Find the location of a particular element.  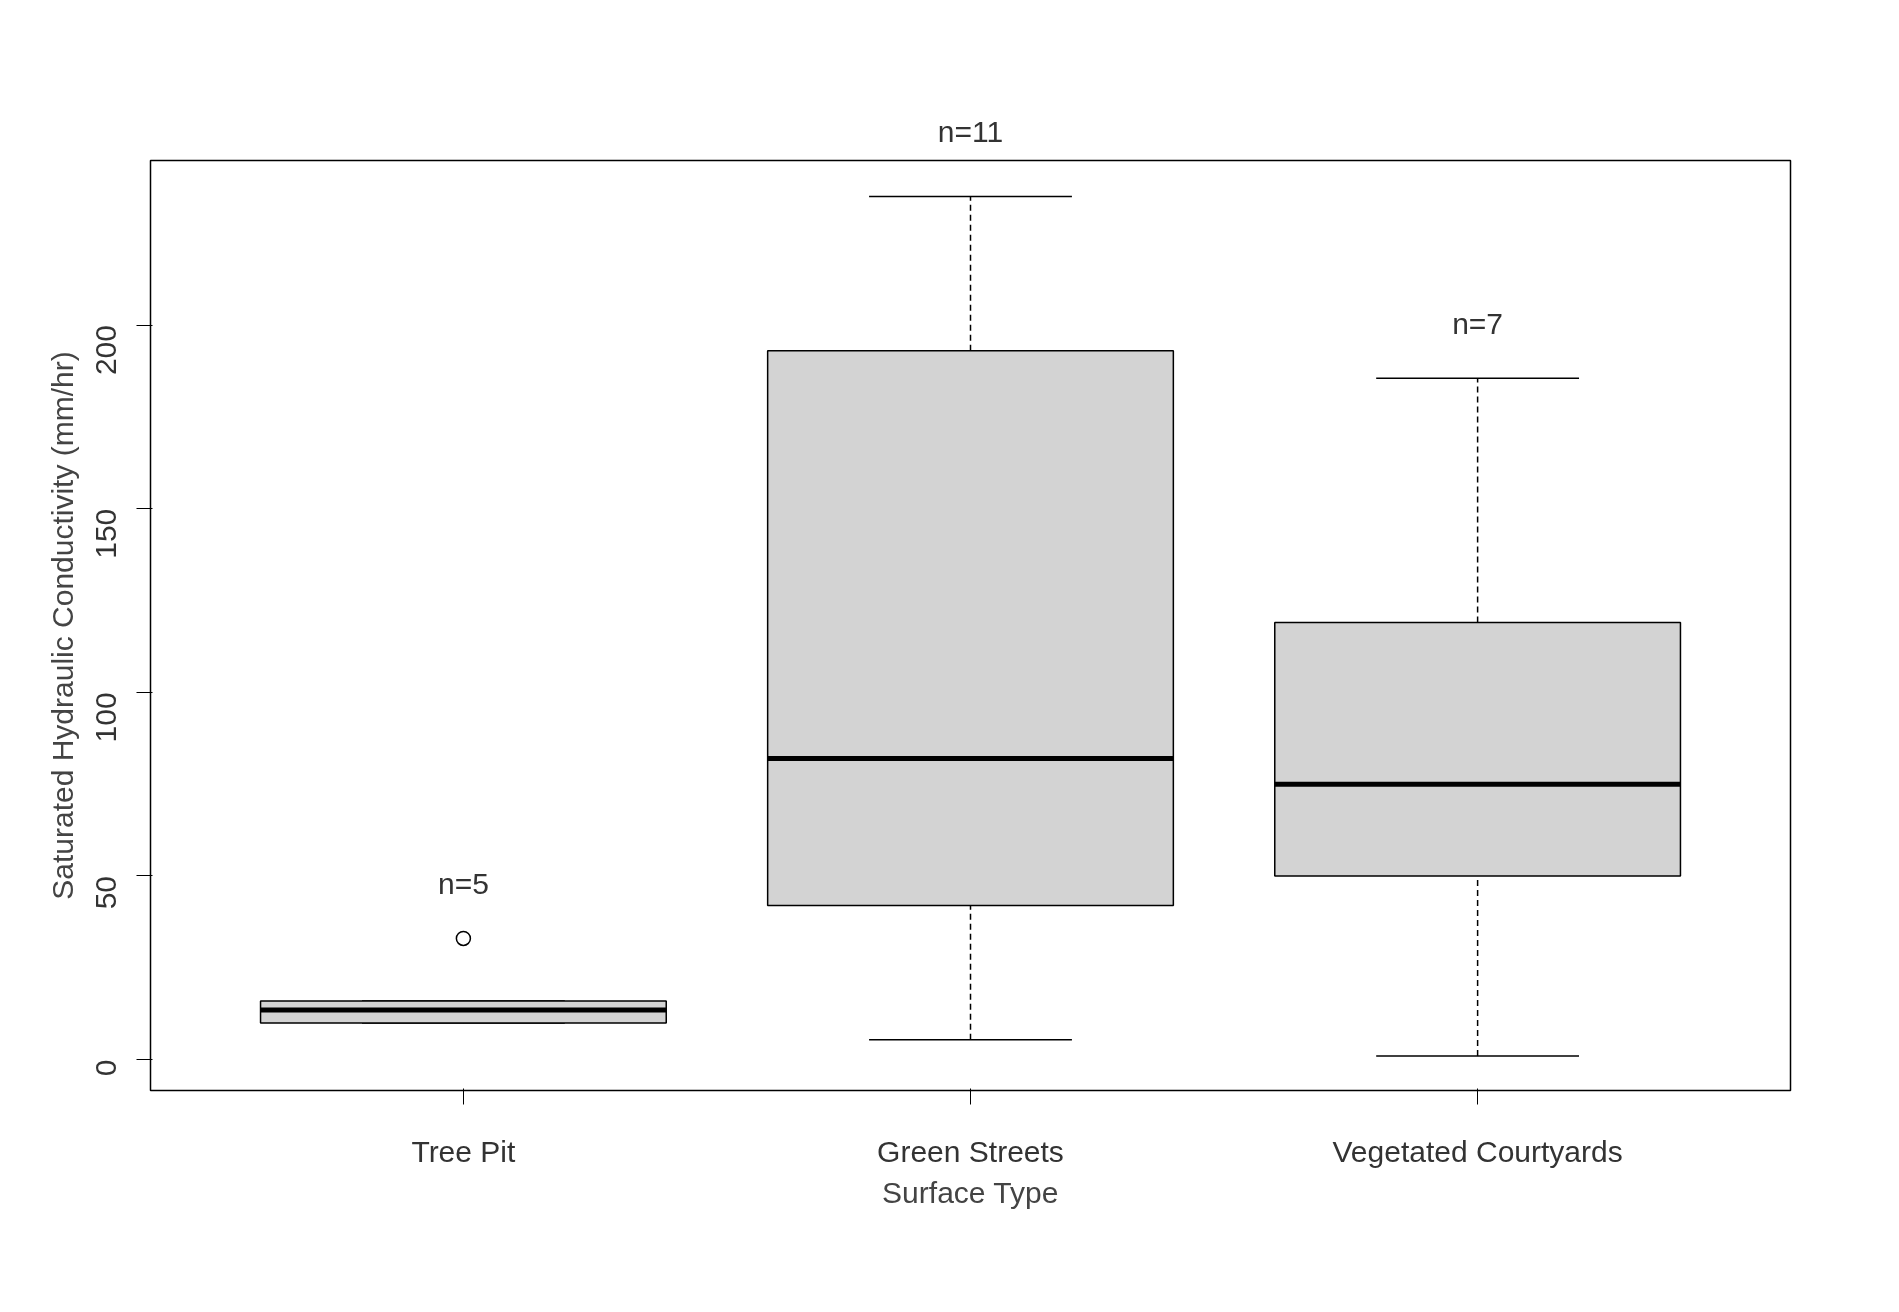

y-axis-title: Saturated Hydraulic Conductivity (mm/hr) is located at coordinates (62, 625).